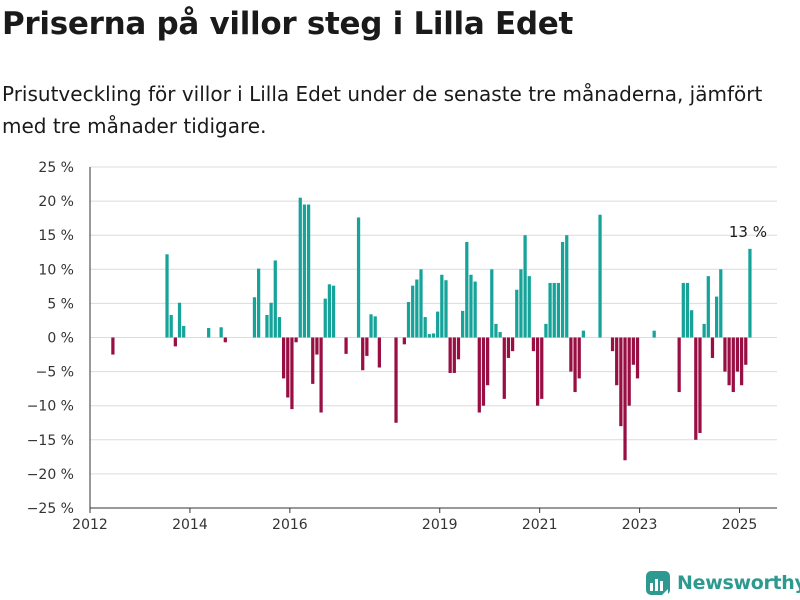  I want to click on y-tick-label: 5 %, so click(60, 304).